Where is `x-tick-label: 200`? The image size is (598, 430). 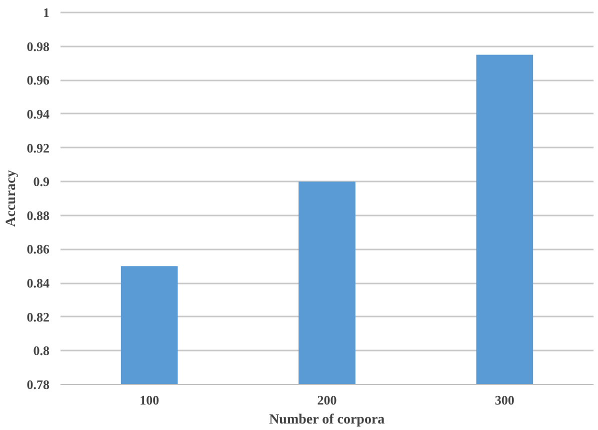 x-tick-label: 200 is located at coordinates (327, 400).